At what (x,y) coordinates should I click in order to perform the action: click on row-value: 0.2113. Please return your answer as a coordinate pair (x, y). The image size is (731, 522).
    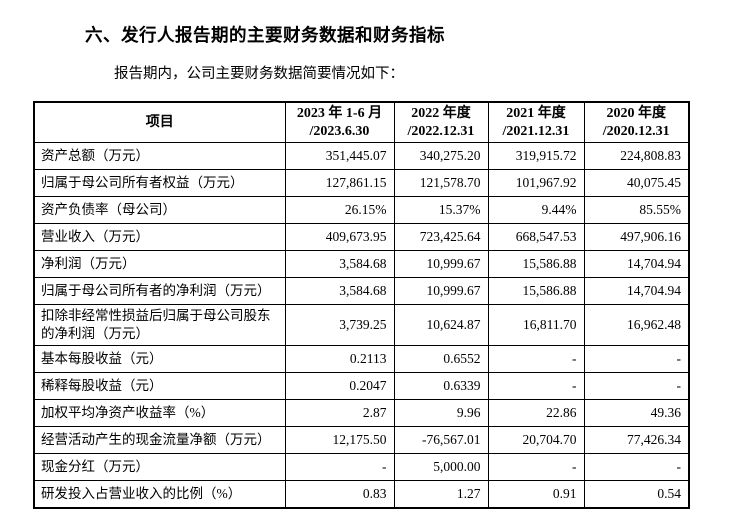
    Looking at the image, I should click on (339, 359).